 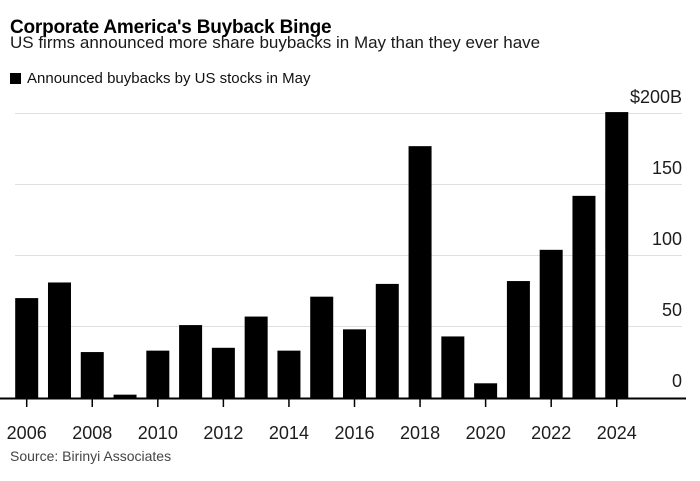 What do you see at coordinates (656, 97) in the screenshot?
I see `y-tick-label-200: $200B` at bounding box center [656, 97].